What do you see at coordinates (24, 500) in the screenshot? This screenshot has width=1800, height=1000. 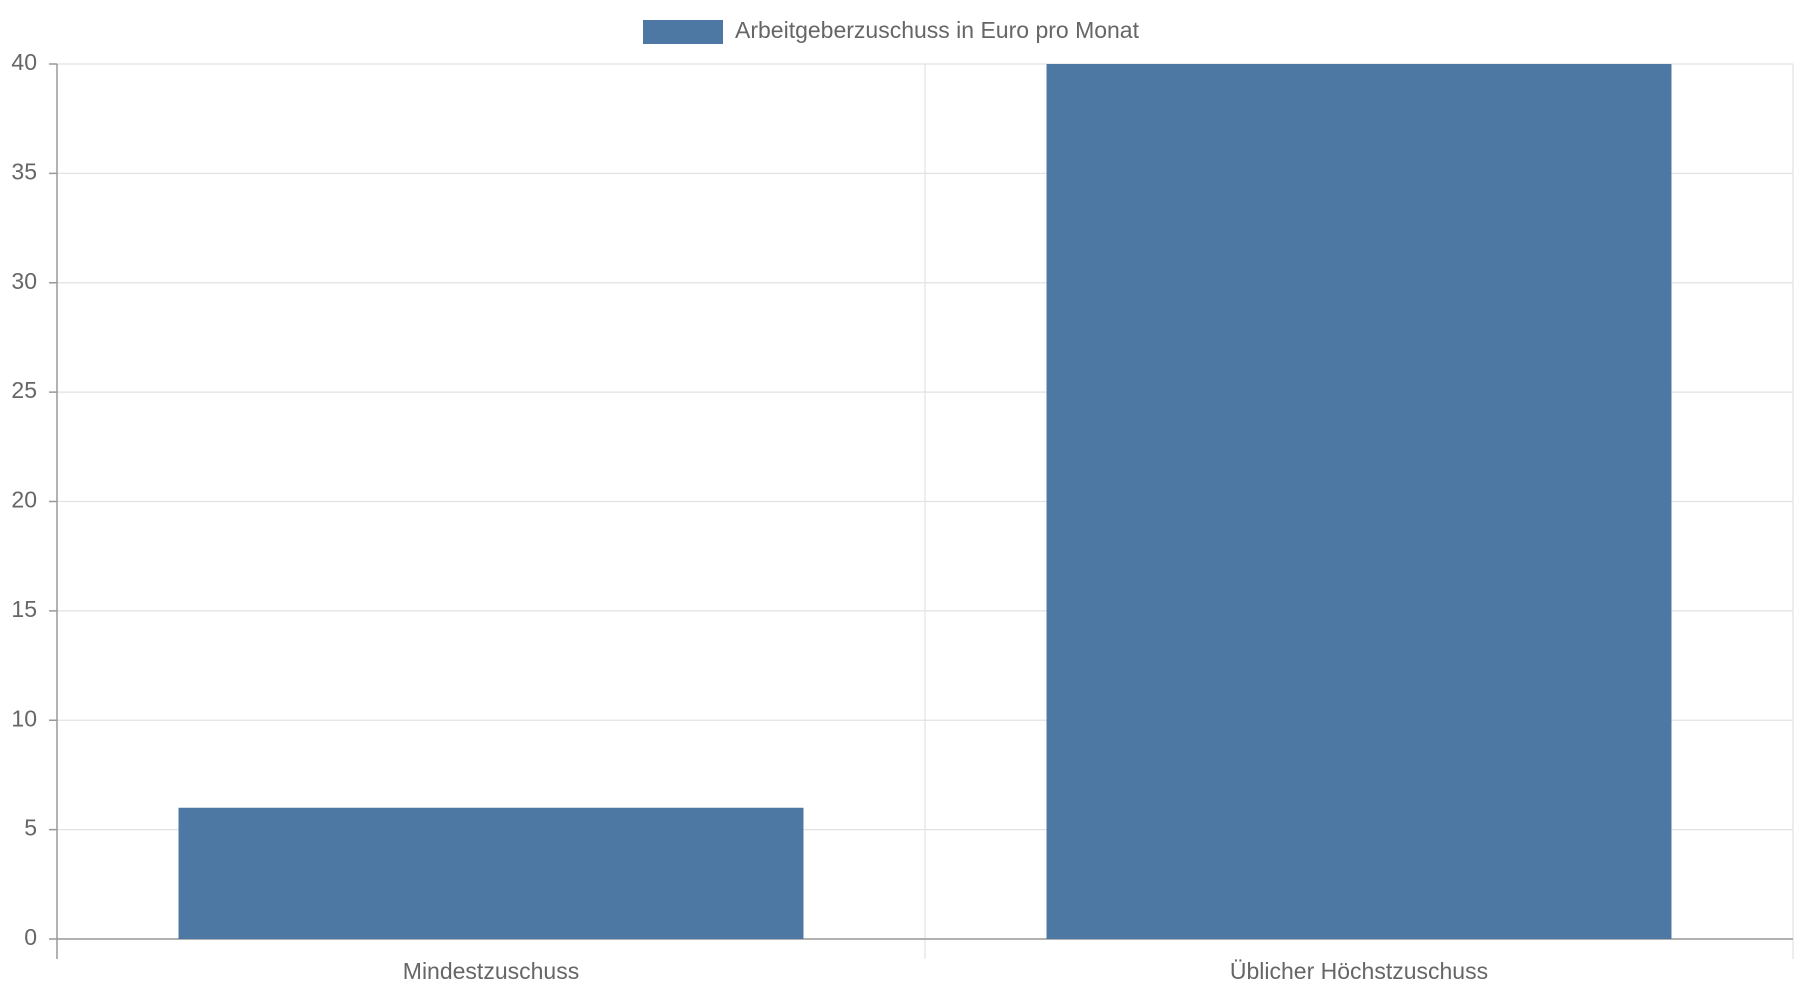 I see `y-tick-label: 20` at bounding box center [24, 500].